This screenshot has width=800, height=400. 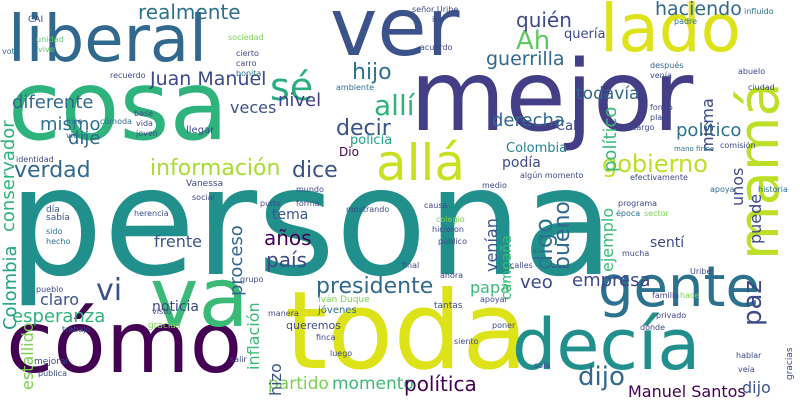 I want to click on word-trabajo: trabajo, so click(x=76, y=329).